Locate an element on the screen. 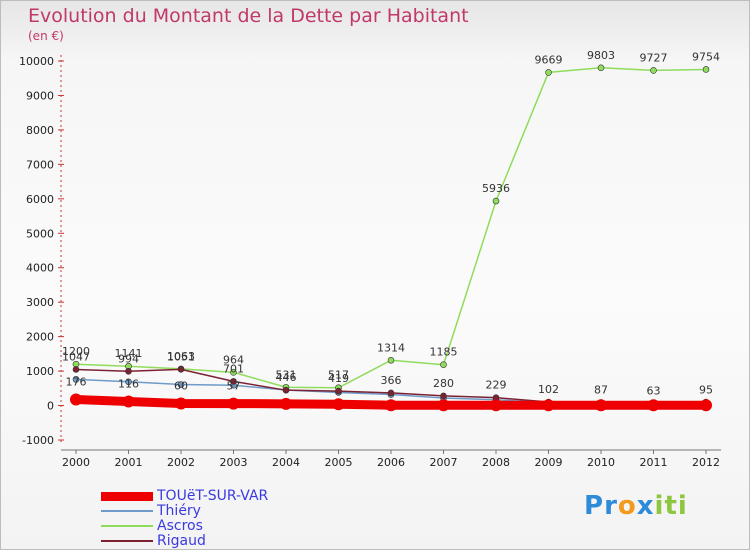  logo-letter: P is located at coordinates (594, 506).